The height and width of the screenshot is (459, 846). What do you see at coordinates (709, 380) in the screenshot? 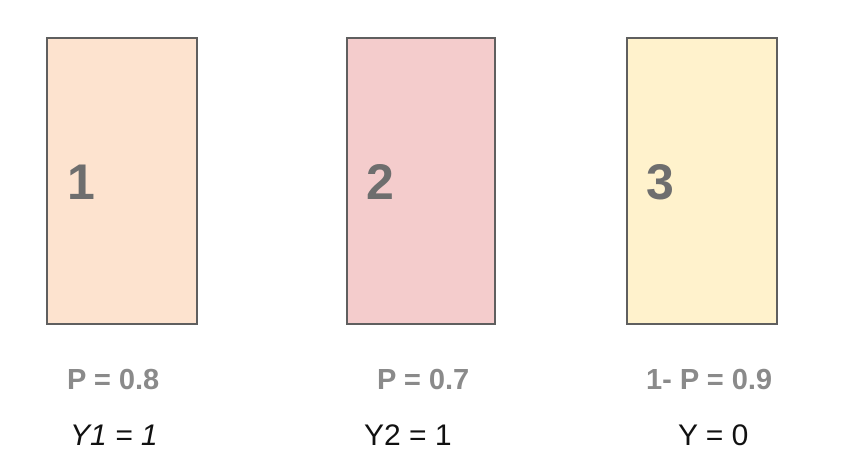
I see `card-3-probability: 1- P = 0.9` at bounding box center [709, 380].